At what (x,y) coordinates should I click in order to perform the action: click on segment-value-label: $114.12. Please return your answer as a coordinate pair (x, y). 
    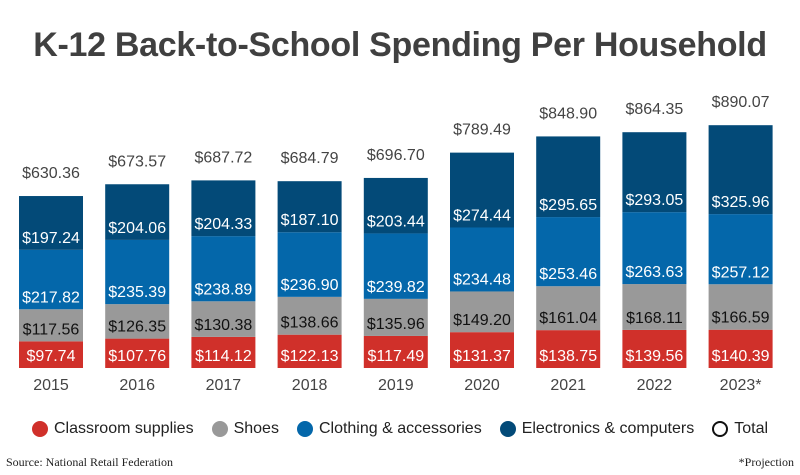
    Looking at the image, I should click on (223, 356).